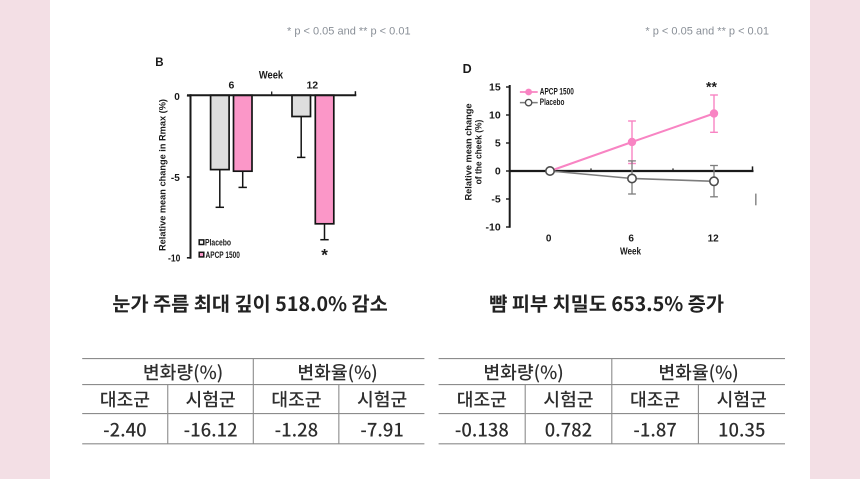 The image size is (860, 479). Describe the element at coordinates (467, 69) in the screenshot. I see `svg-text: D` at that location.